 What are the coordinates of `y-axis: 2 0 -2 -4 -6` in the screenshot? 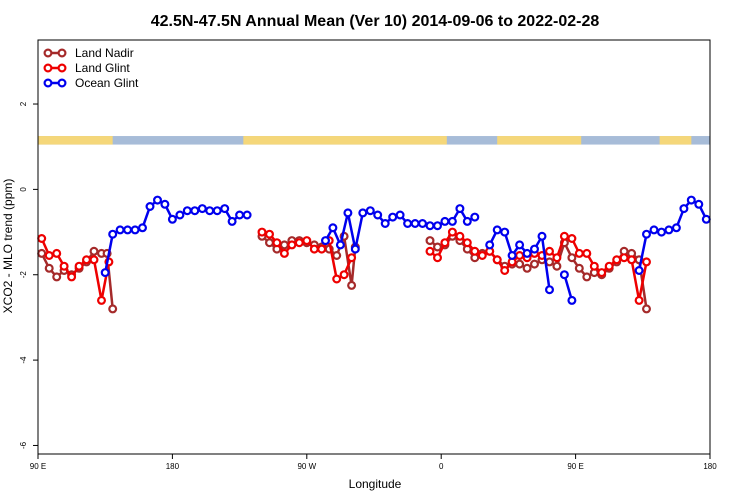 It's located at (28, 275).